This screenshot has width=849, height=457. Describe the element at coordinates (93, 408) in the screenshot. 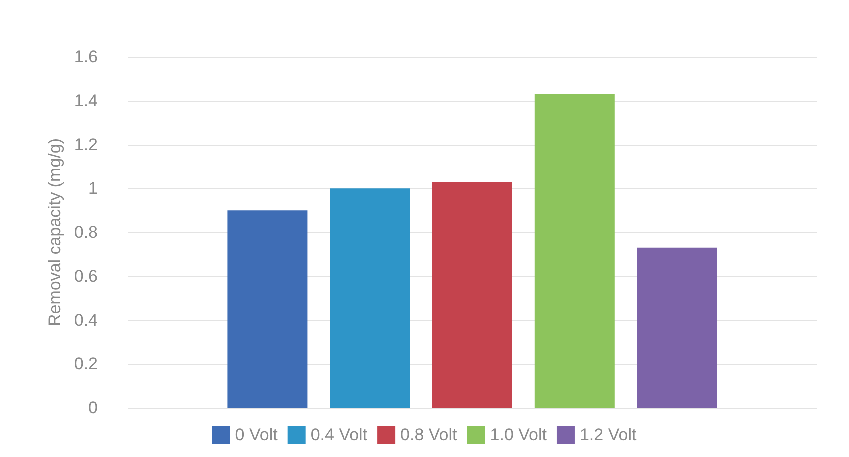

I see `y-tick-label: 0` at that location.